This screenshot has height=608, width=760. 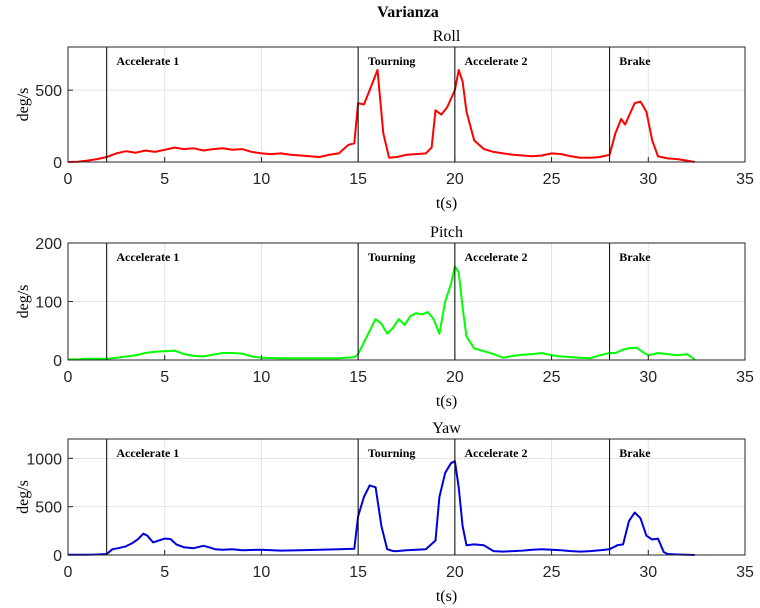 What do you see at coordinates (381, 508) in the screenshot?
I see `series-line-yaw` at bounding box center [381, 508].